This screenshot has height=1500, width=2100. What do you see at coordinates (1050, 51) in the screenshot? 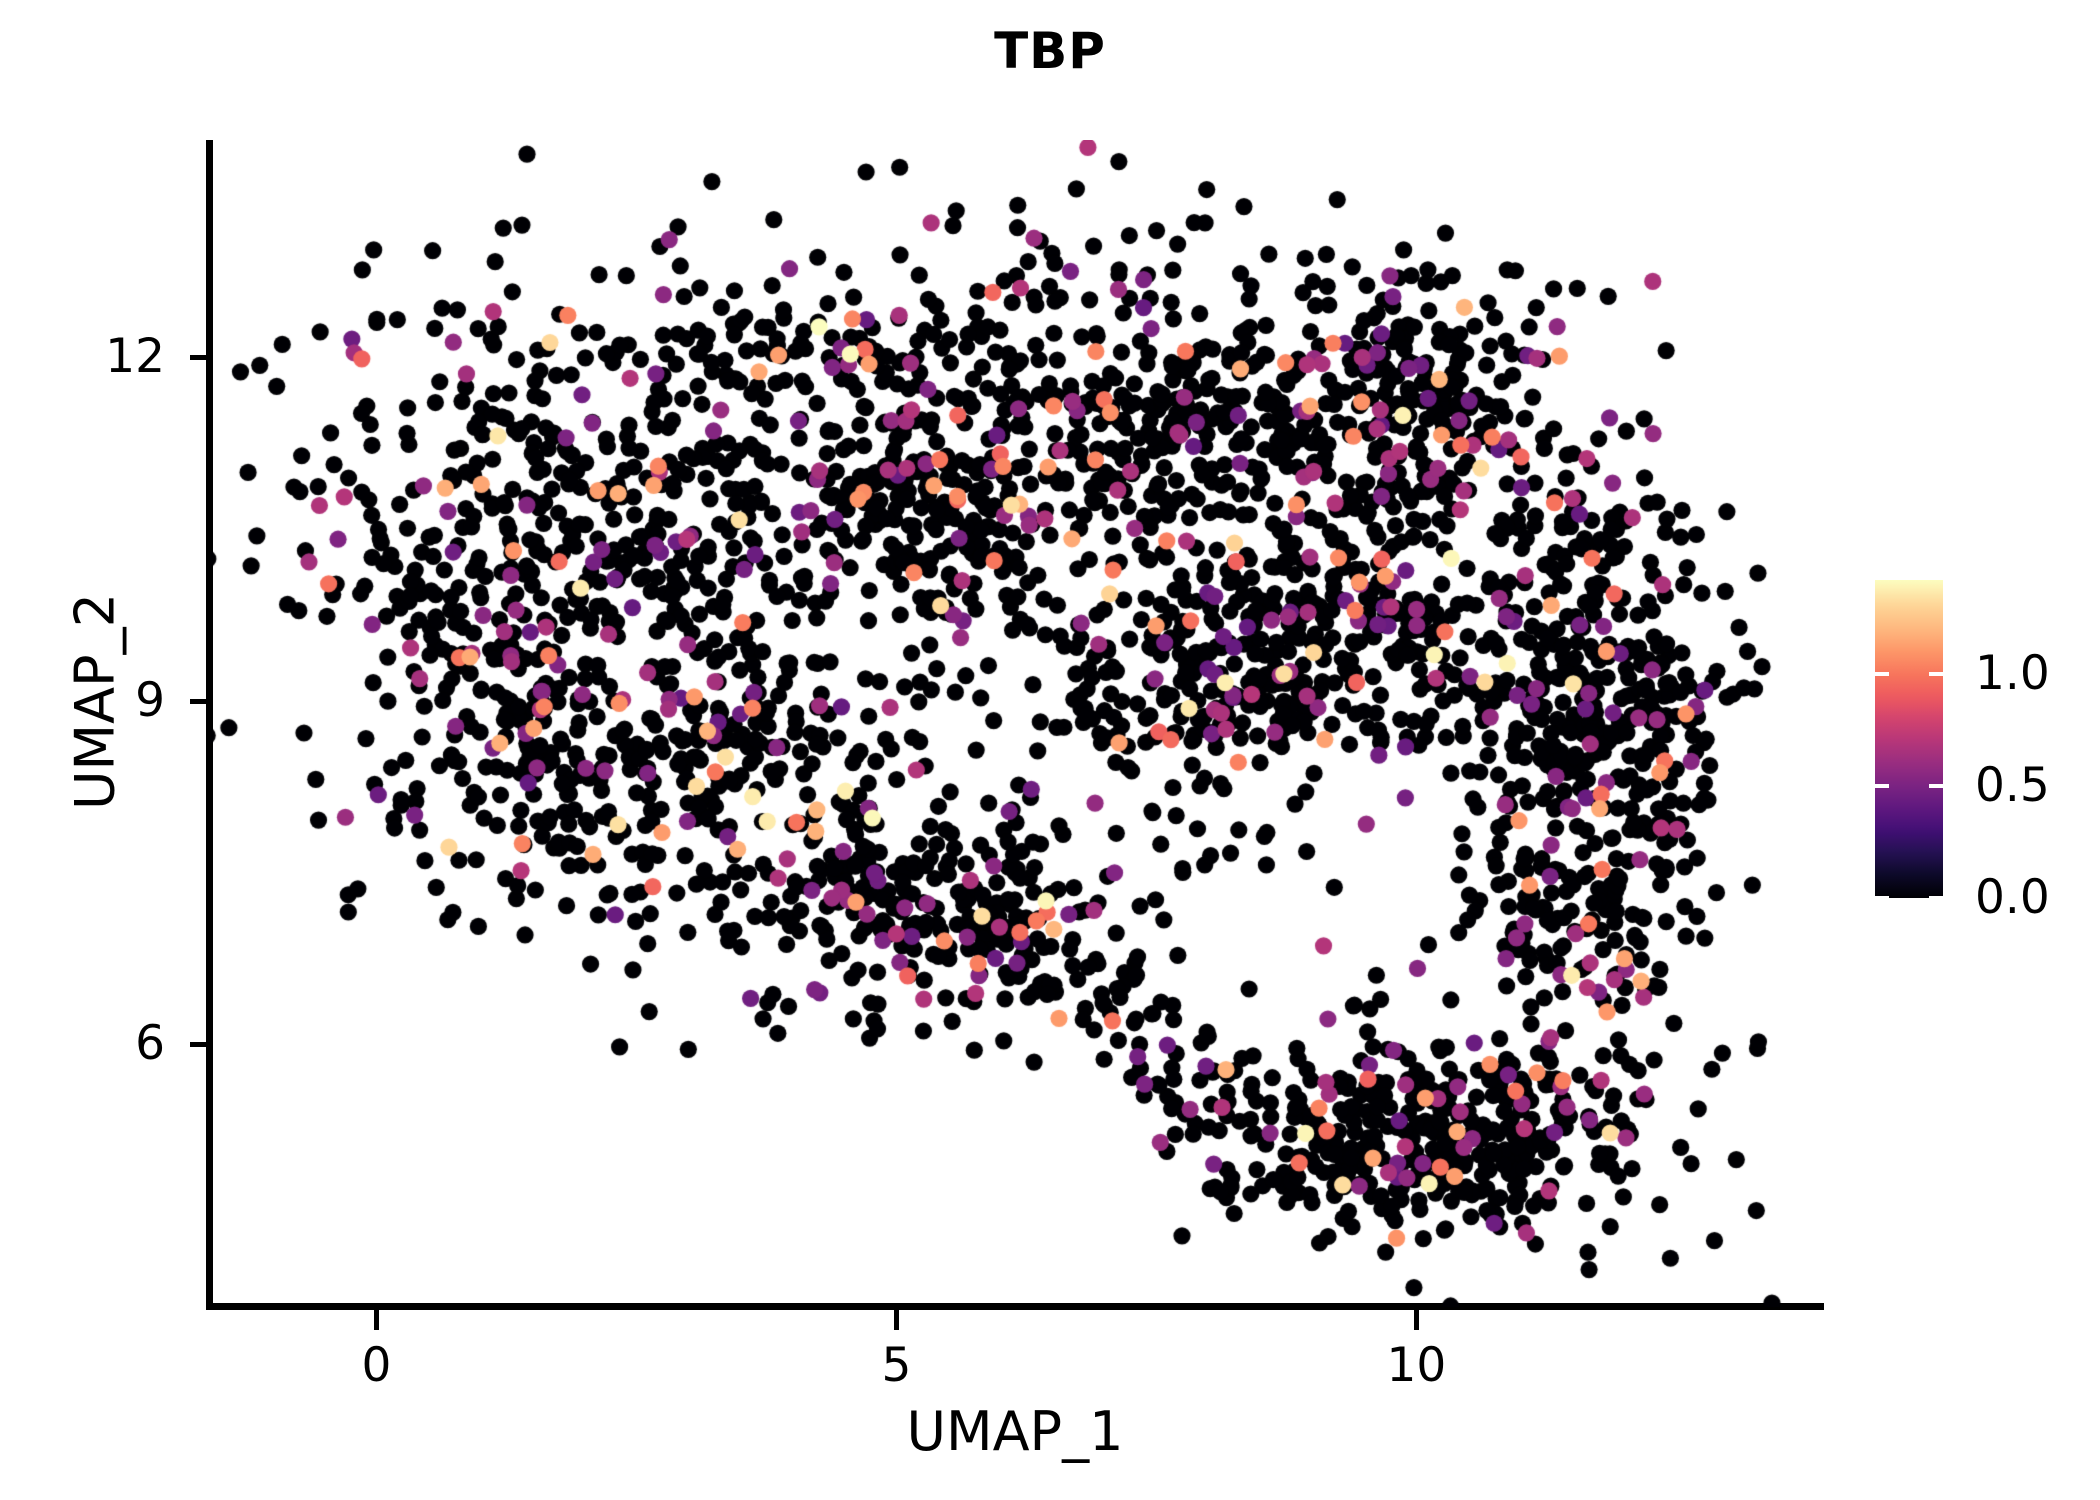
I see `page-title: TBP` at bounding box center [1050, 51].